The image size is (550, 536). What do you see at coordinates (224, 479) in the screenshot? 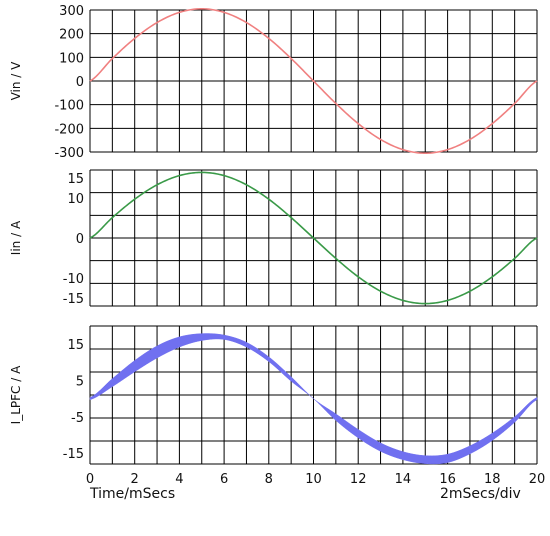
I see `x-tick-label: 6` at bounding box center [224, 479].